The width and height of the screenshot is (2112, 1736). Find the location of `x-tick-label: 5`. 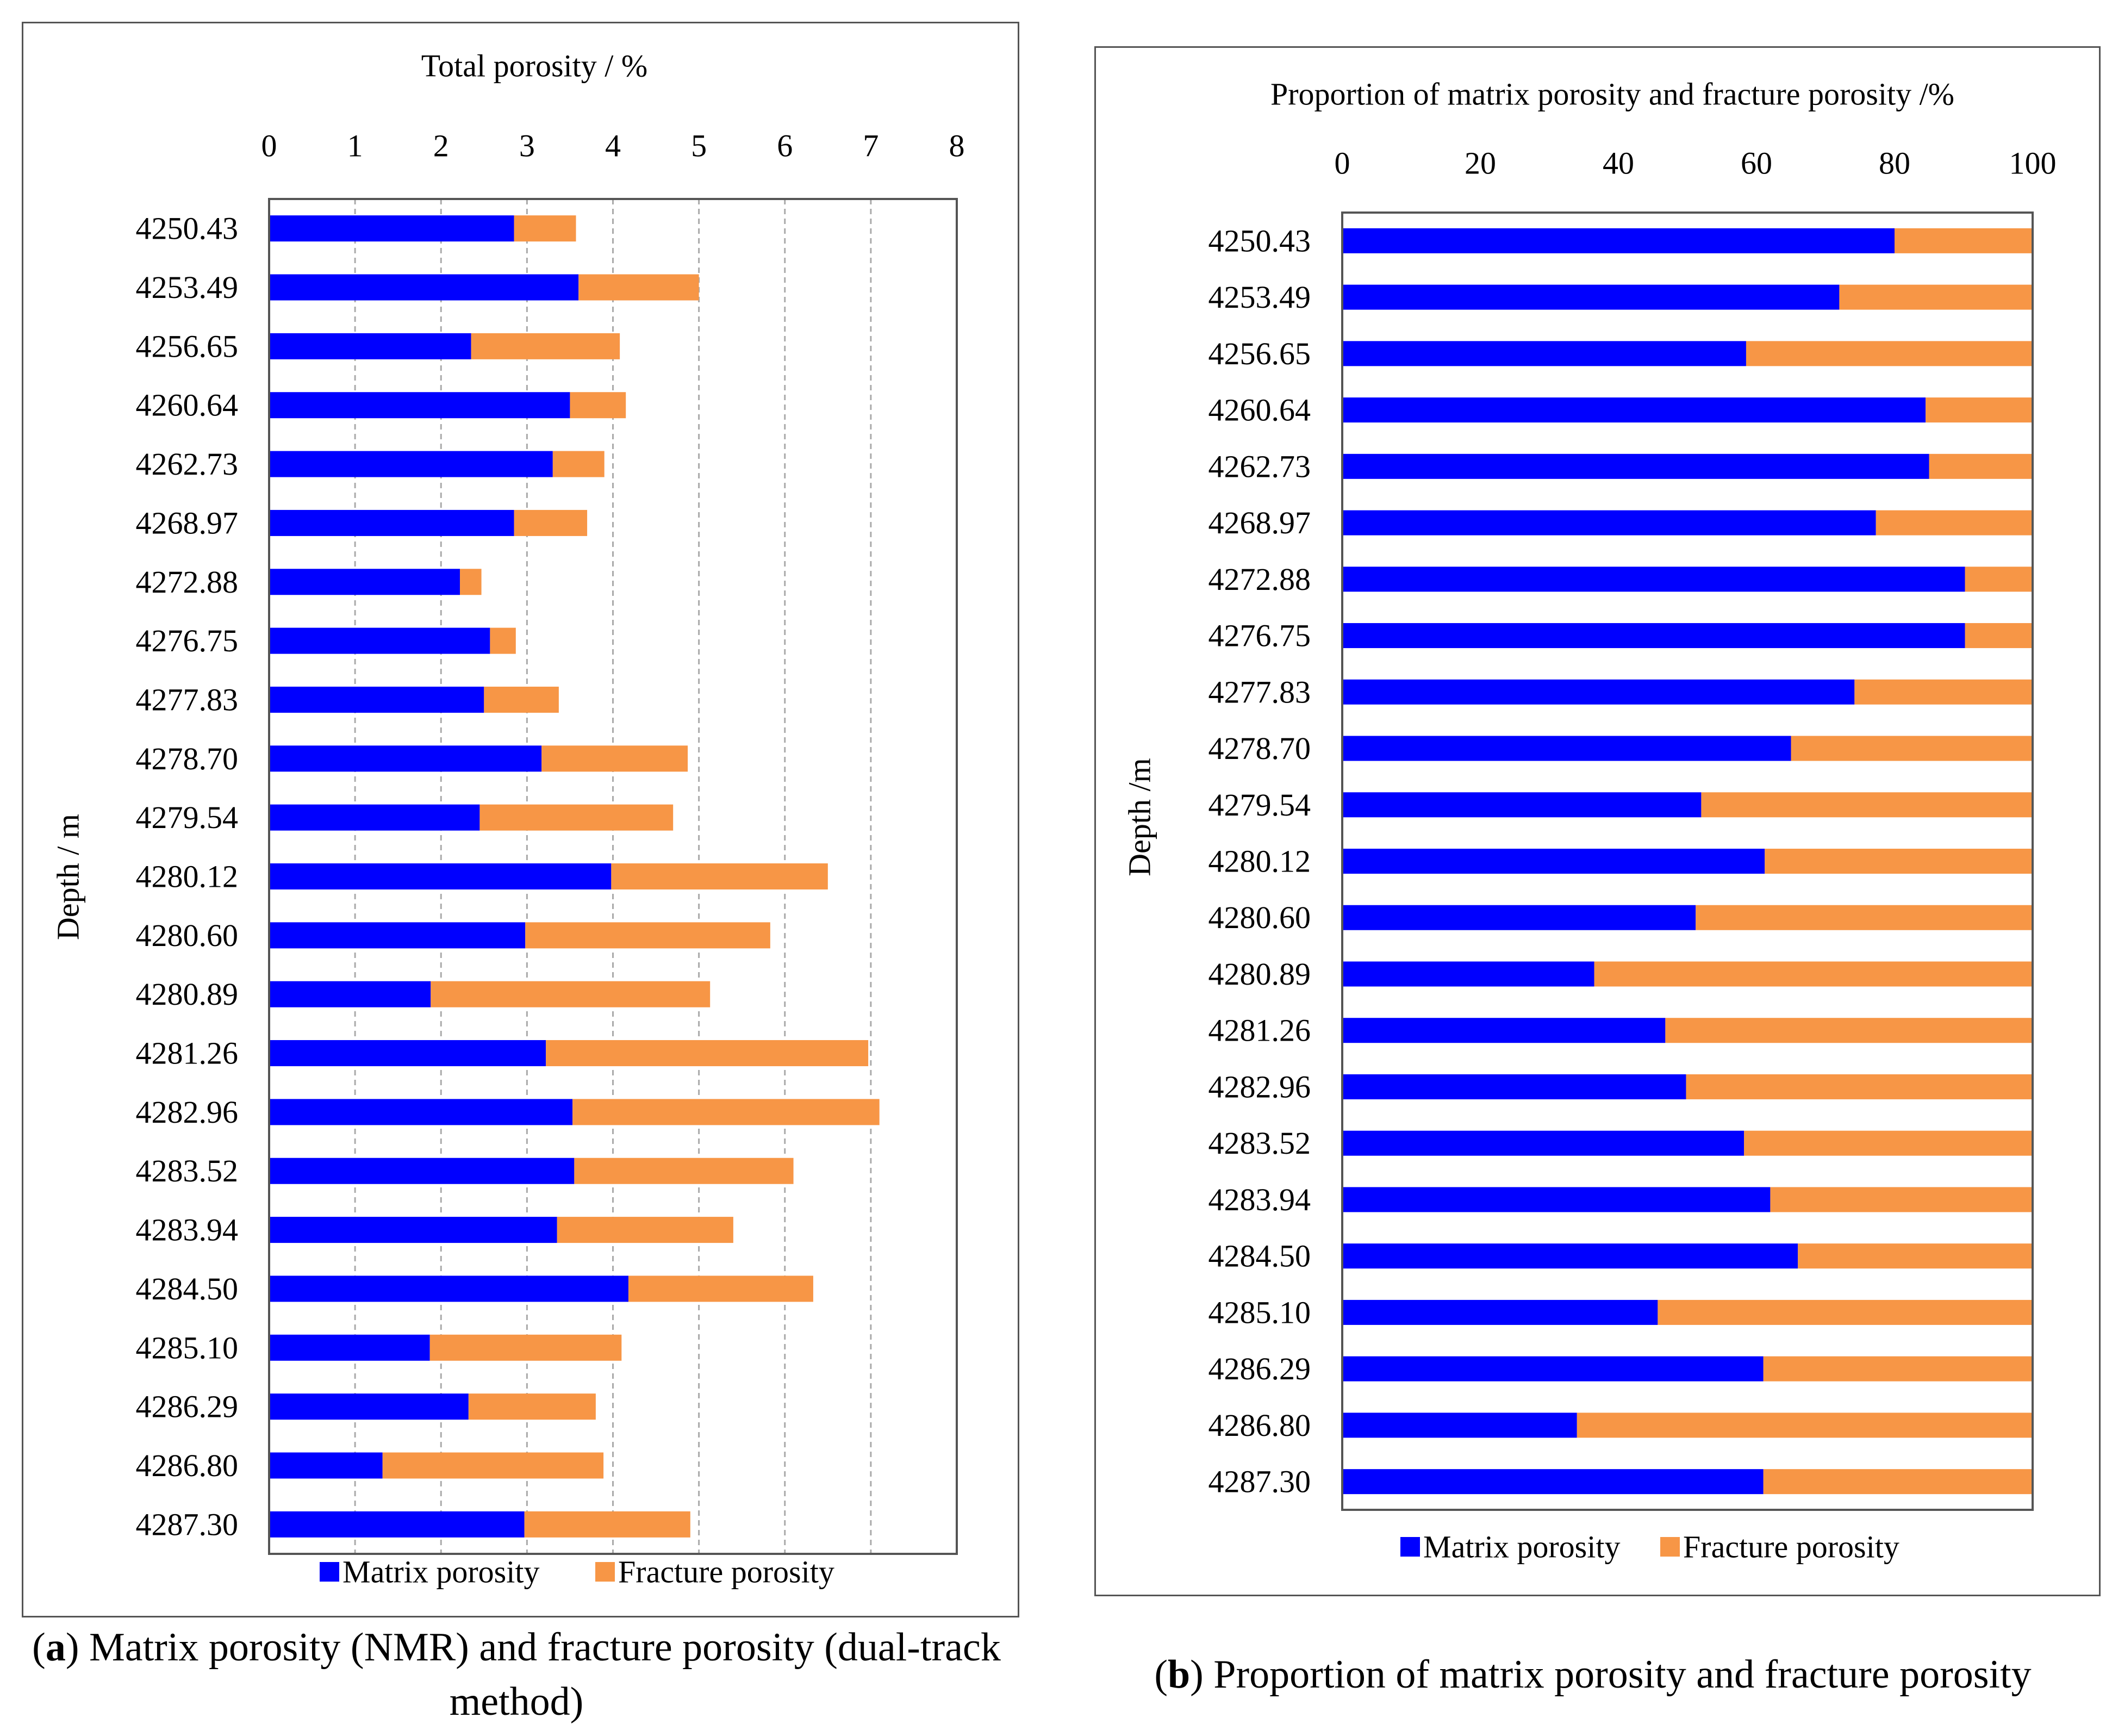

x-tick-label: 5 is located at coordinates (699, 146).